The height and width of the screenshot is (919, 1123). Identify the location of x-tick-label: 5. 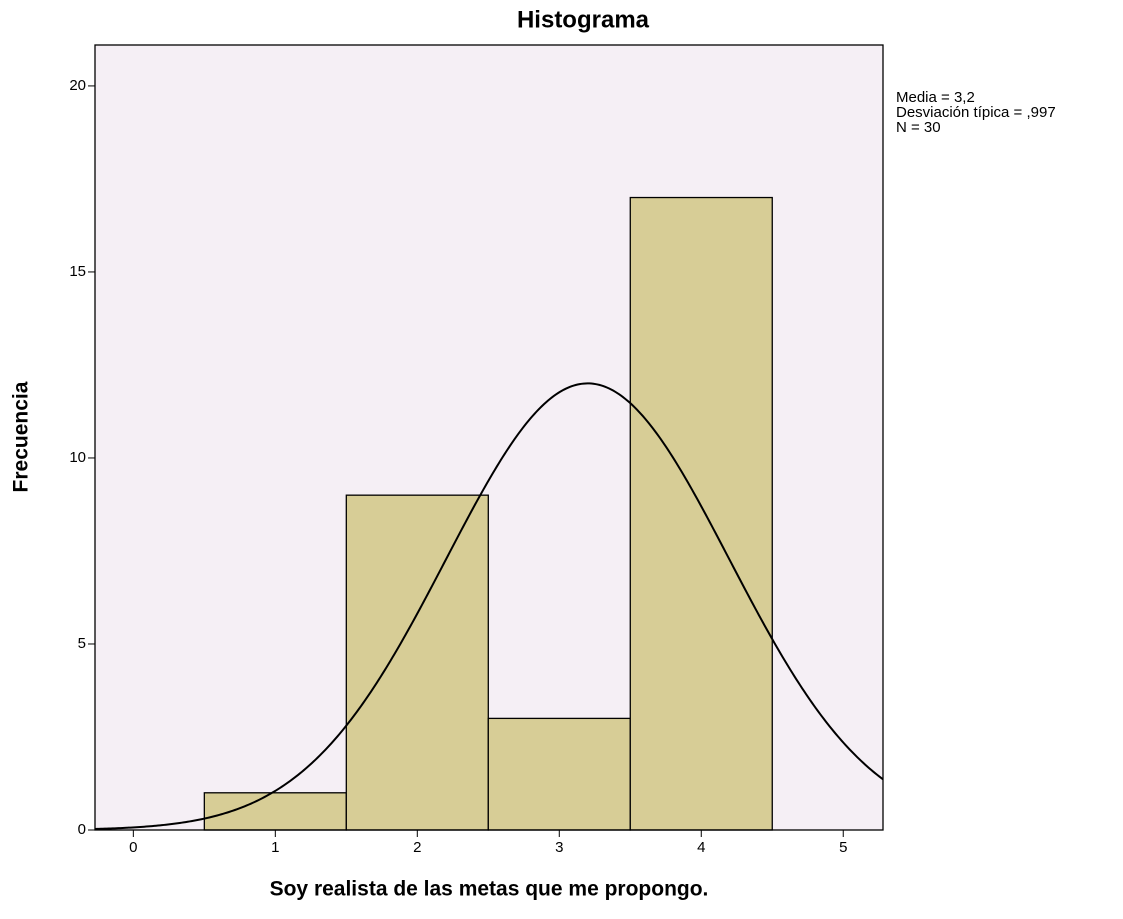
(843, 847).